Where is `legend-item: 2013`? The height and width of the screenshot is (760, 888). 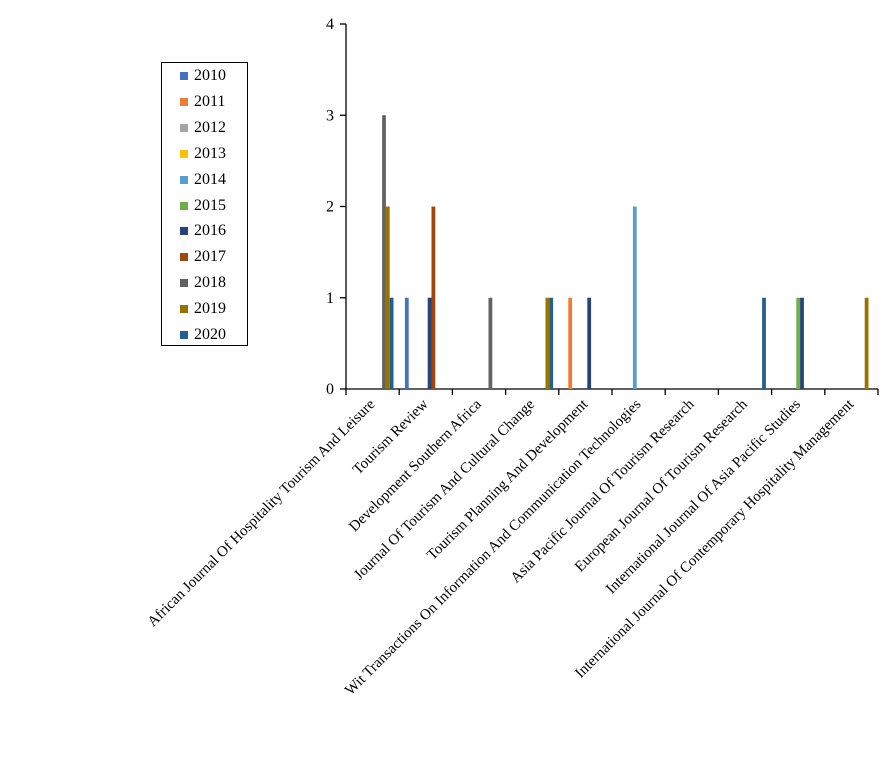
legend-item: 2013 is located at coordinates (203, 154).